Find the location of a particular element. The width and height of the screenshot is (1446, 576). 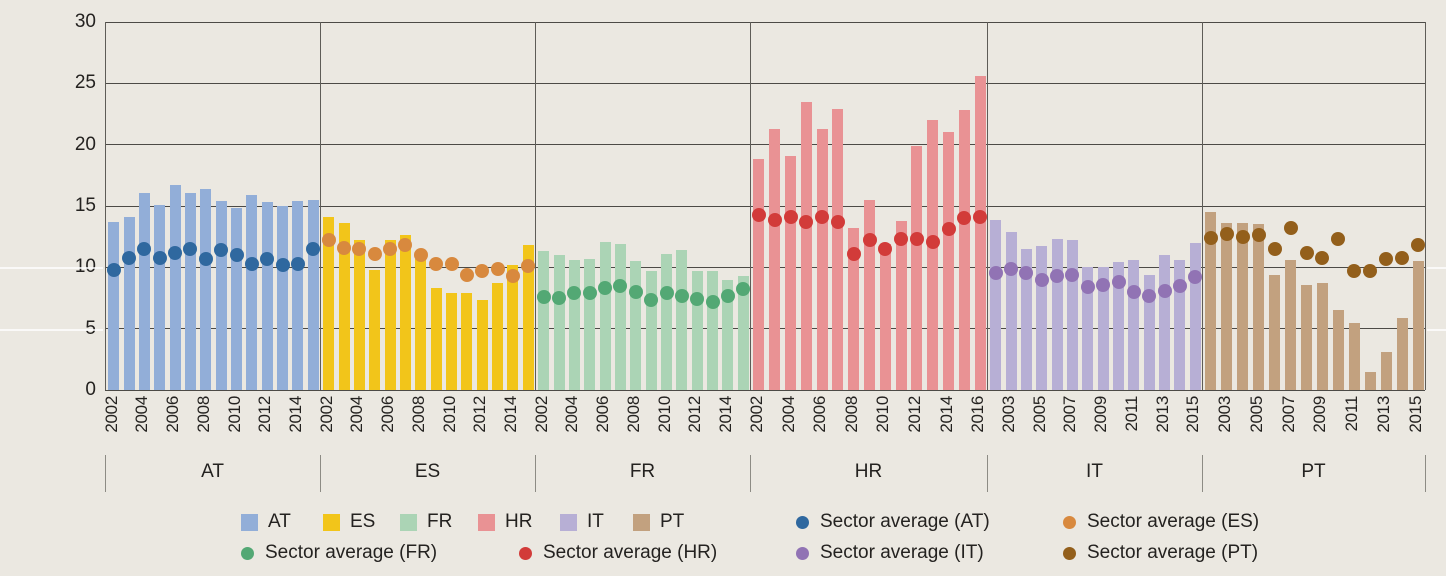

x-tick-label-PT-2009: 2009 is located at coordinates (1320, 414).